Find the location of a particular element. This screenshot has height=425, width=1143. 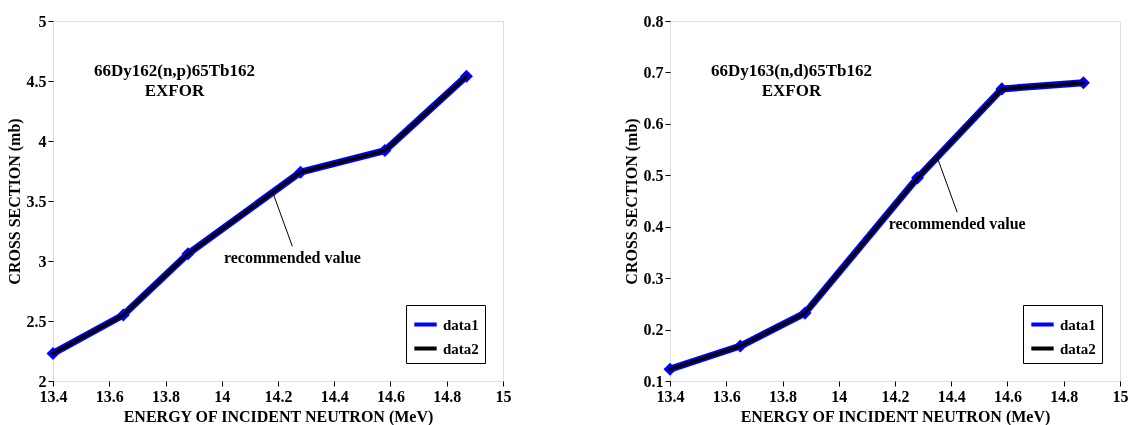

annotation: 66Dy163(n,d)65Tb162 is located at coordinates (791, 71).